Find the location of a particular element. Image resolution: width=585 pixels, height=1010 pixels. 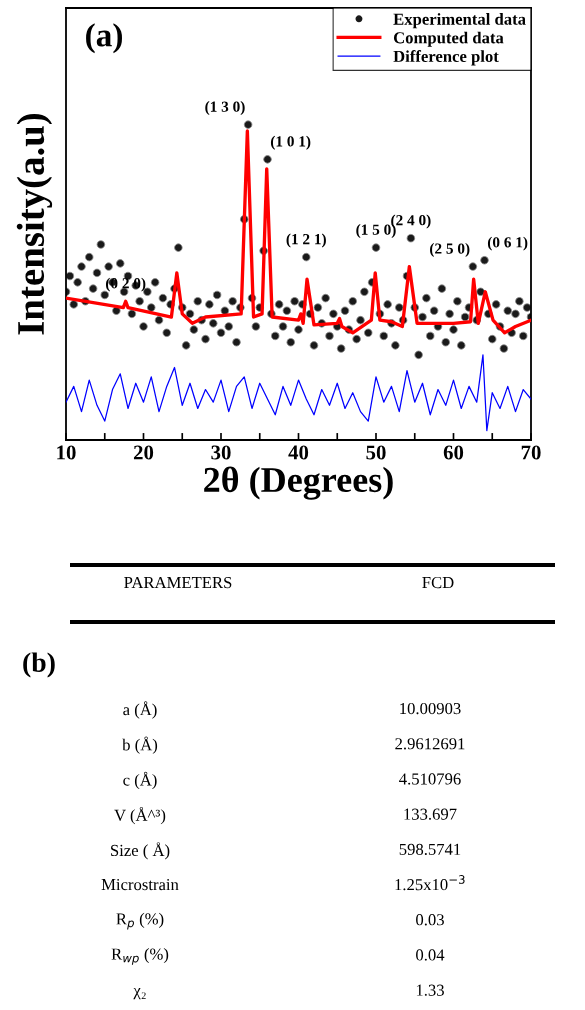

x-tick-label: 70 is located at coordinates (531, 452).